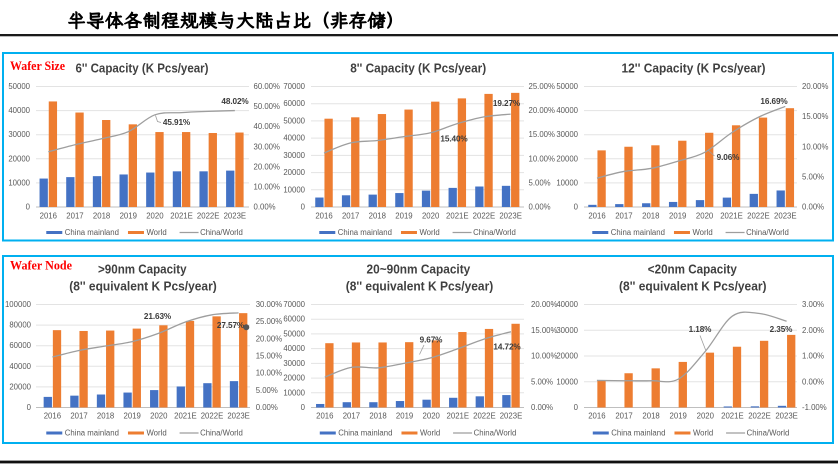 The height and width of the screenshot is (474, 838). What do you see at coordinates (20, 325) in the screenshot?
I see `svg-text: 80000` at bounding box center [20, 325].